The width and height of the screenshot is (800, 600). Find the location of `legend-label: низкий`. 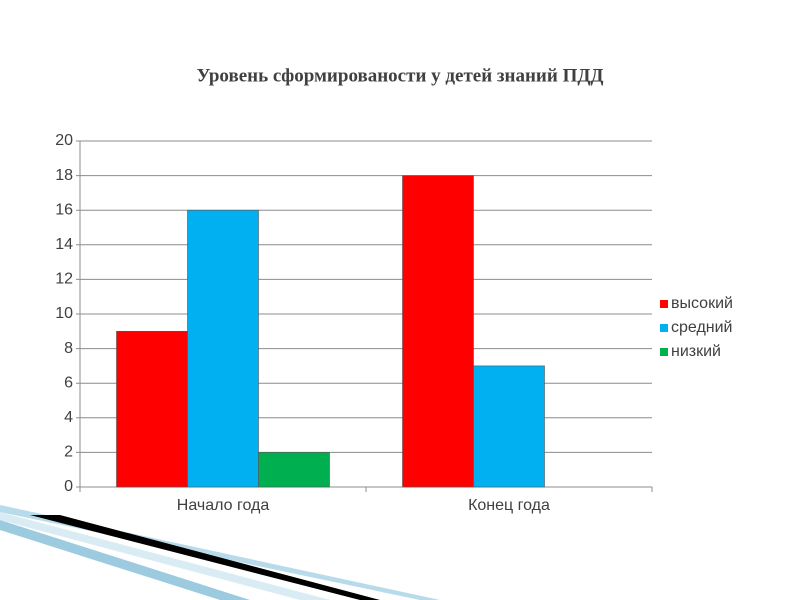

legend-label: низкий is located at coordinates (696, 351).